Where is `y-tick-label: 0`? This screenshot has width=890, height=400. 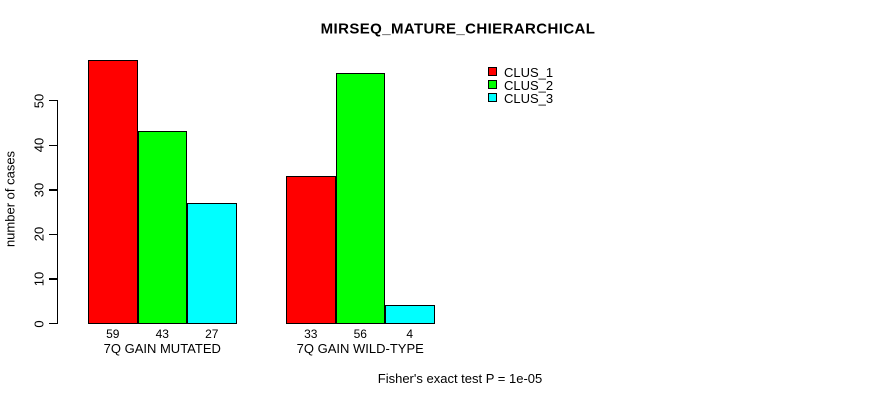 y-tick-label: 0 is located at coordinates (39, 323).